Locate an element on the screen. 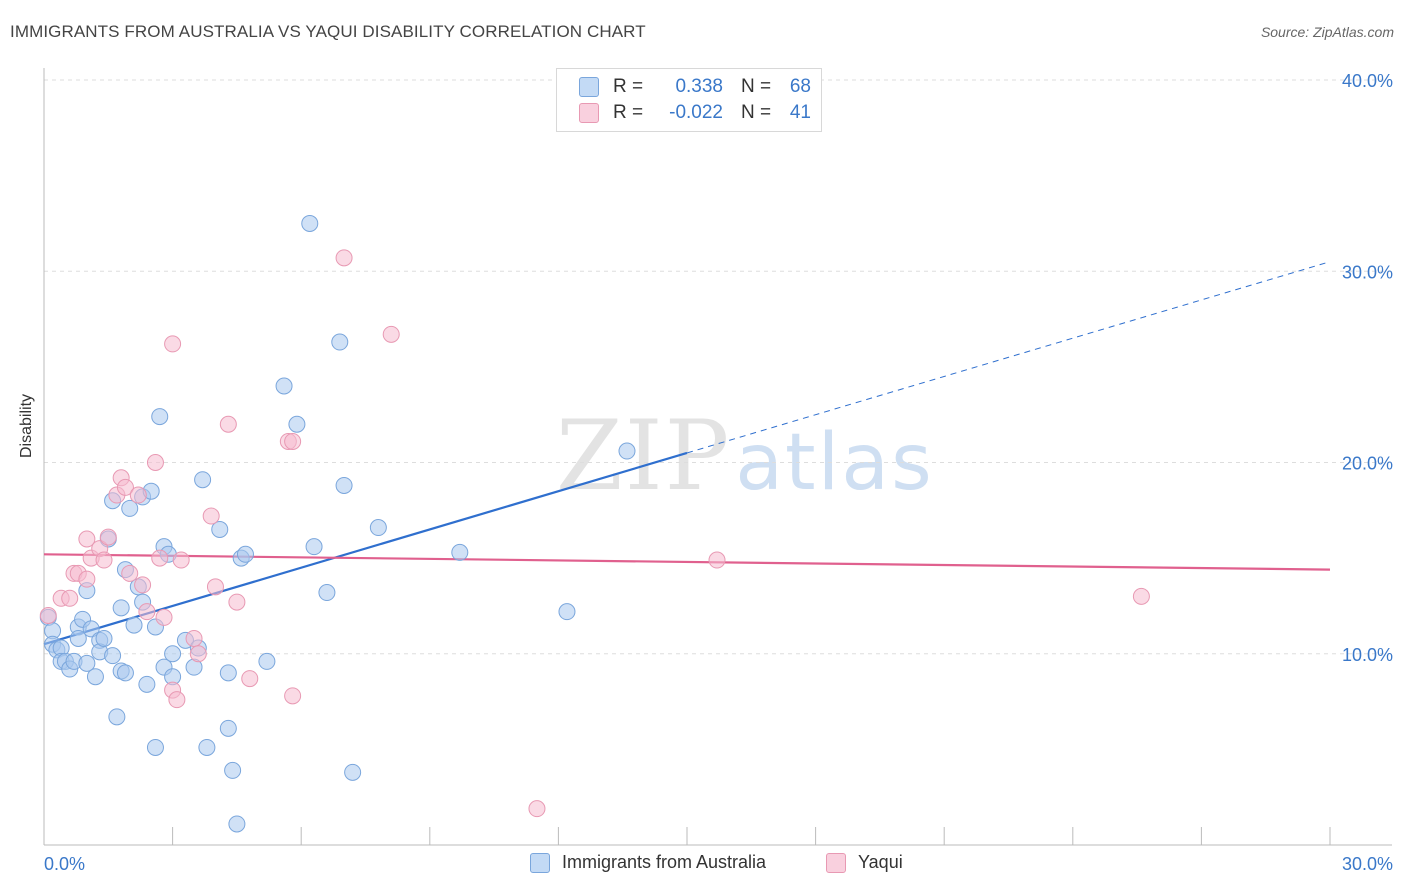 This screenshot has width=1406, height=892. series-label-yaqui: Yaqui is located at coordinates (880, 862).